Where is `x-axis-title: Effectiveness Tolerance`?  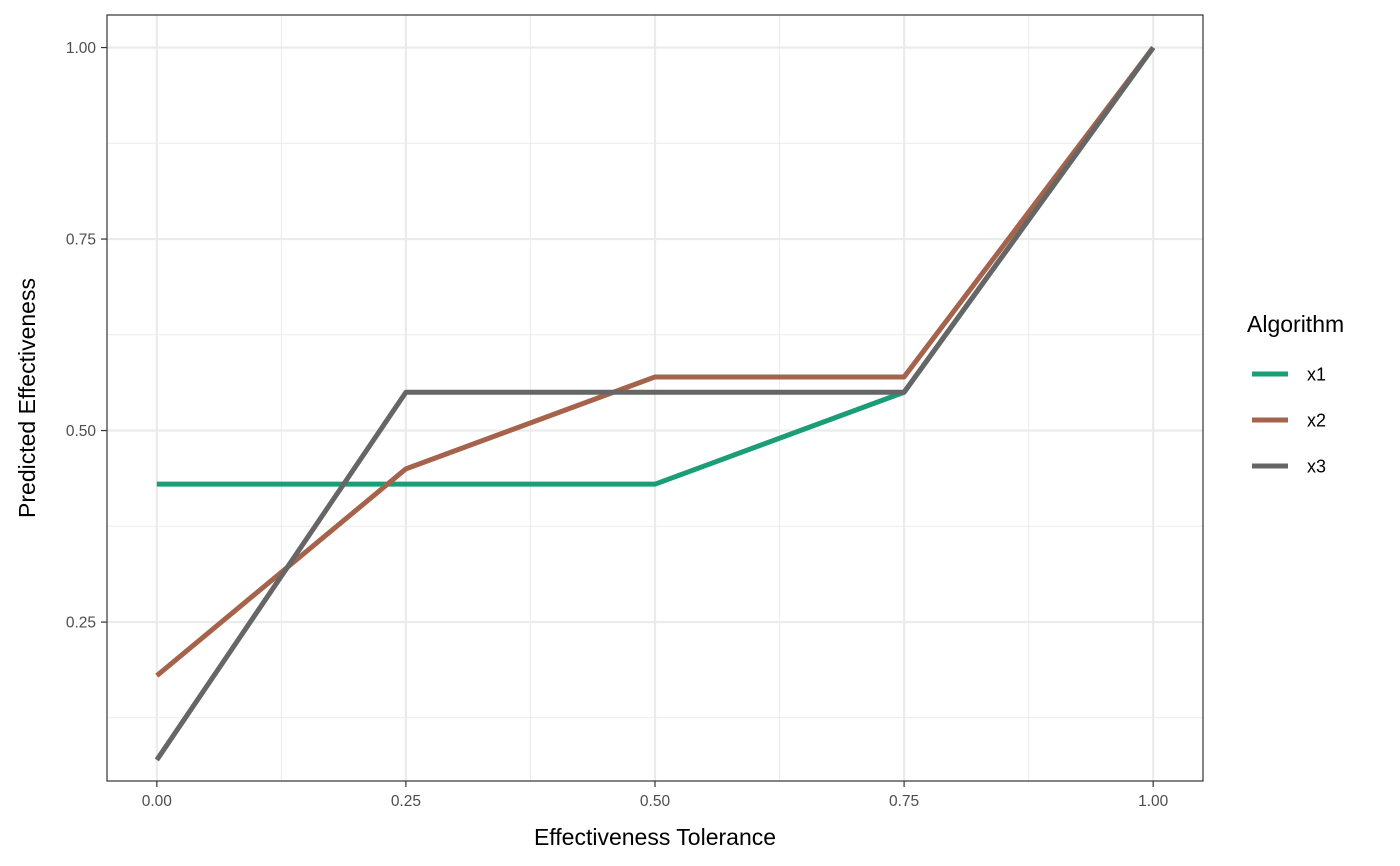 x-axis-title: Effectiveness Tolerance is located at coordinates (655, 837).